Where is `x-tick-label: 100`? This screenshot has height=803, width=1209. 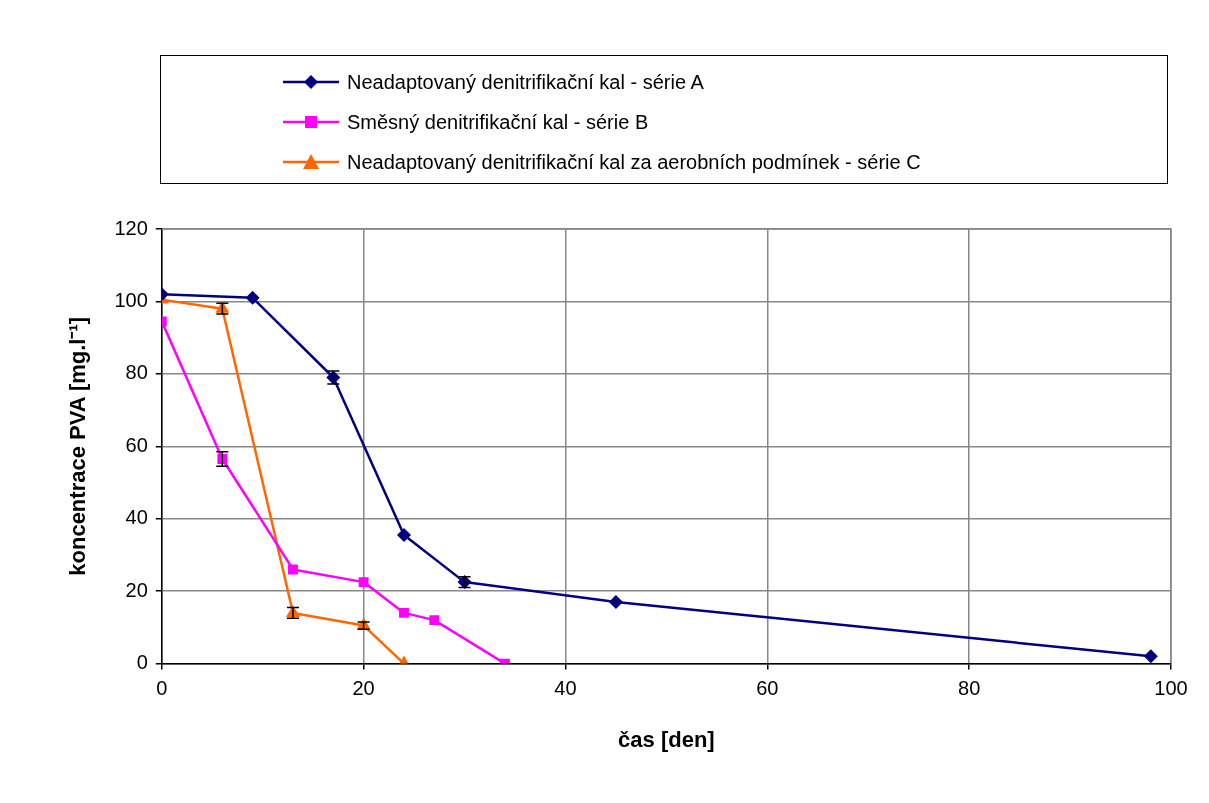
x-tick-label: 100 is located at coordinates (1171, 688).